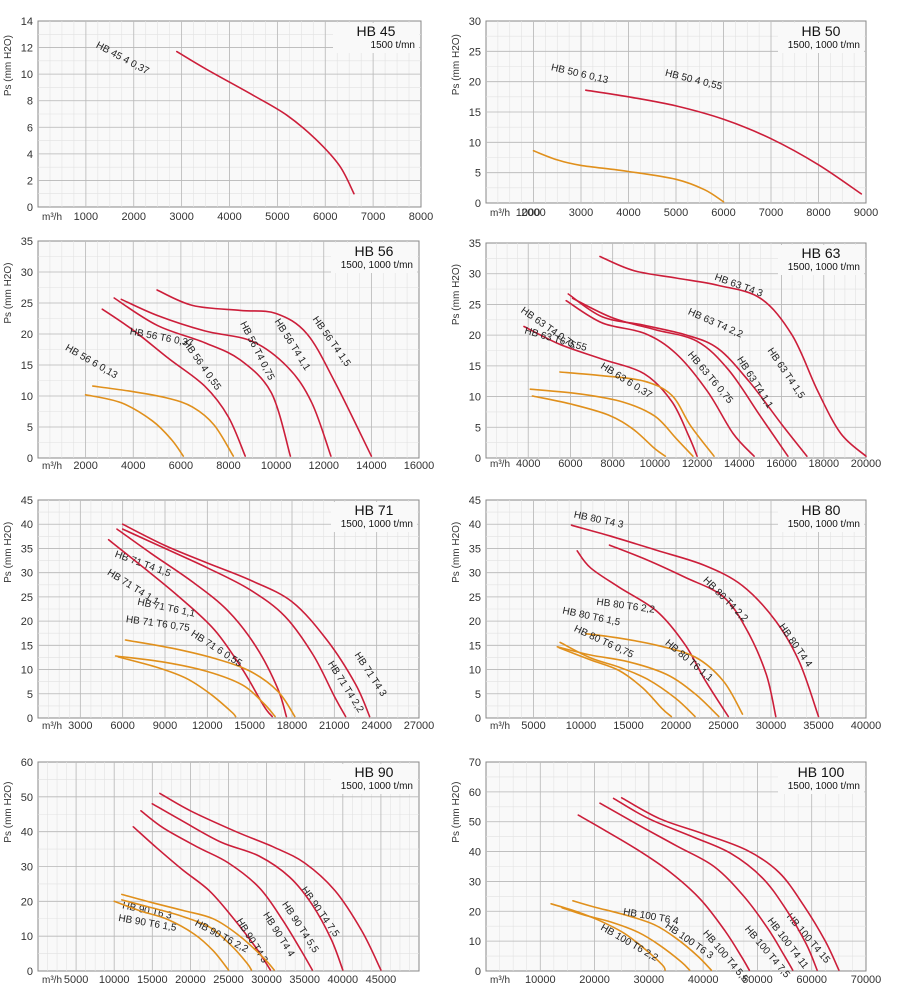  I want to click on x-tick-label: 3000, so click(581, 213).